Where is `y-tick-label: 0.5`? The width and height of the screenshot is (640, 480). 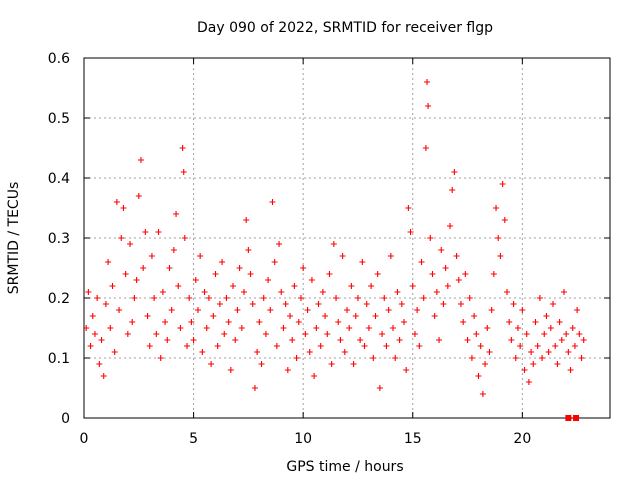
y-tick-label: 0.5 is located at coordinates (59, 119).